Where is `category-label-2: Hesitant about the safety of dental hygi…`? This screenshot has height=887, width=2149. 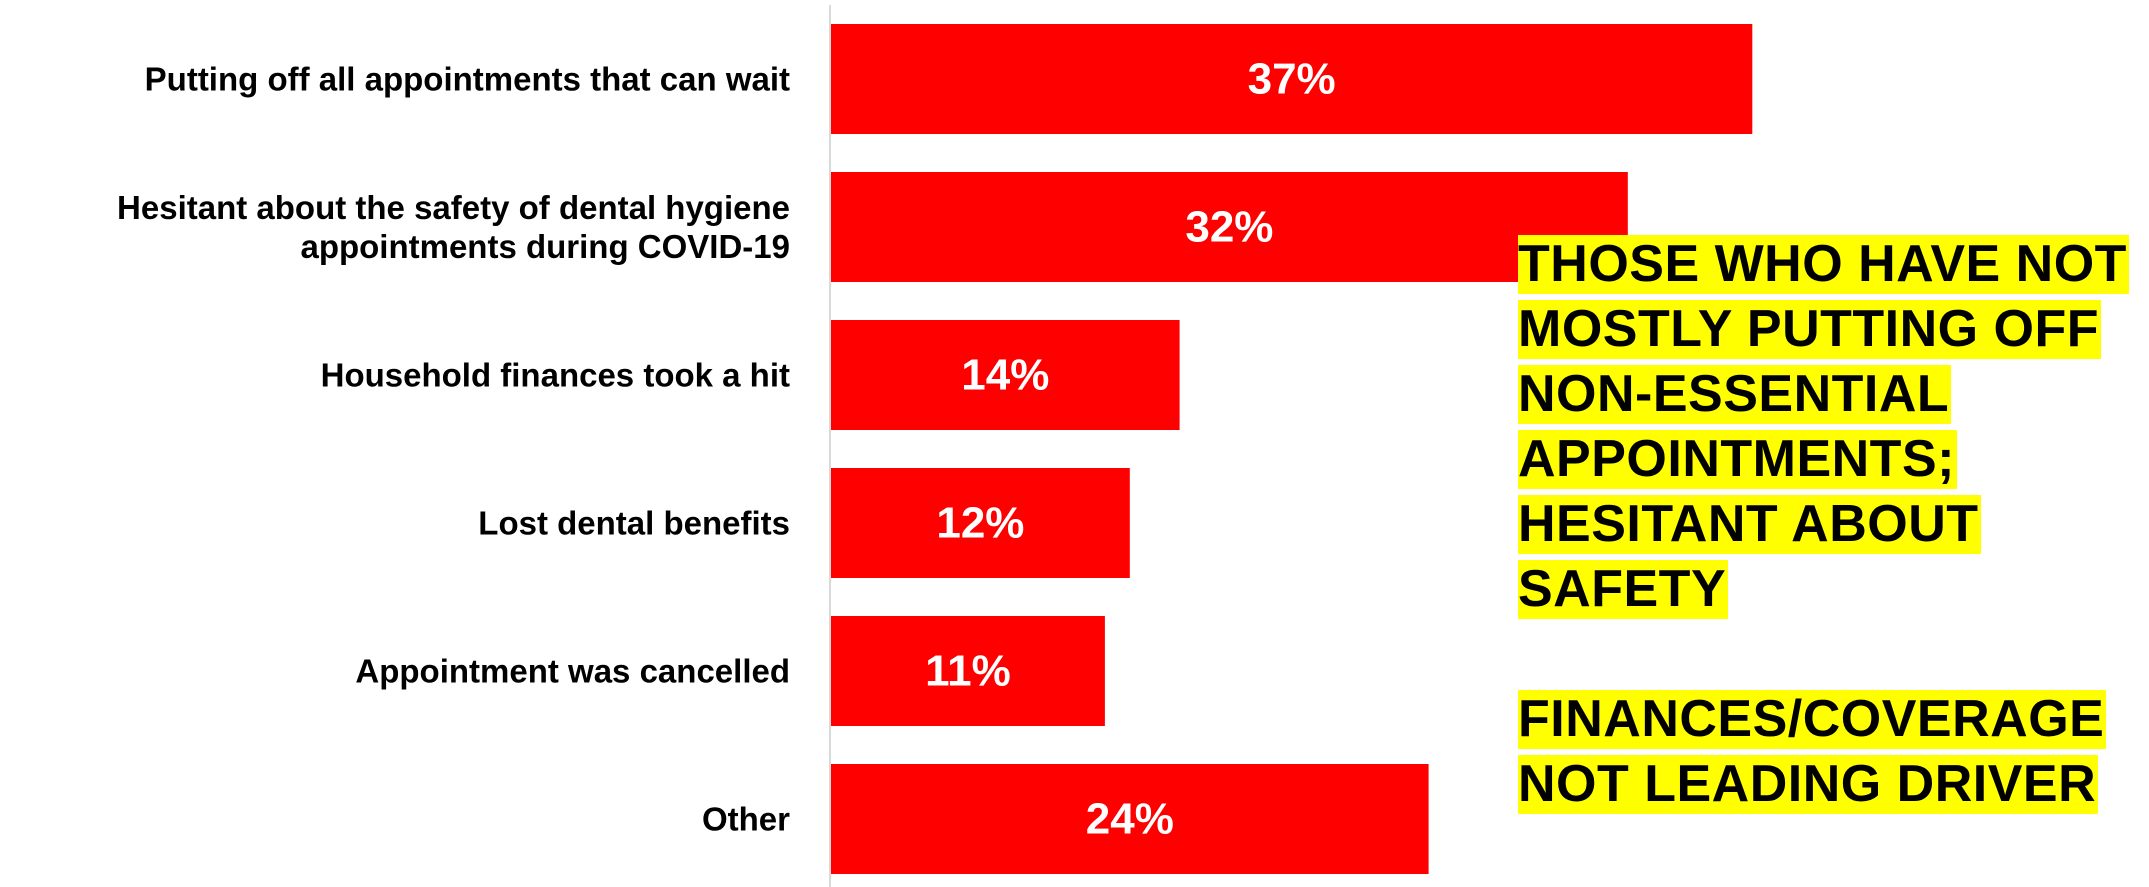 category-label-2: Hesitant about the safety of dental hygi… is located at coordinates (453, 227).